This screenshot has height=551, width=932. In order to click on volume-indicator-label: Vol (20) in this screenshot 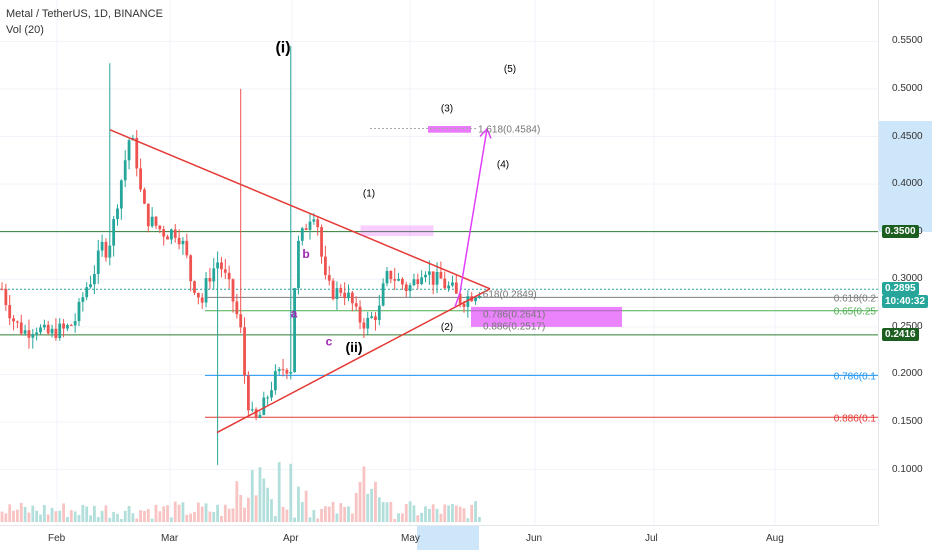, I will do `click(25, 30)`.